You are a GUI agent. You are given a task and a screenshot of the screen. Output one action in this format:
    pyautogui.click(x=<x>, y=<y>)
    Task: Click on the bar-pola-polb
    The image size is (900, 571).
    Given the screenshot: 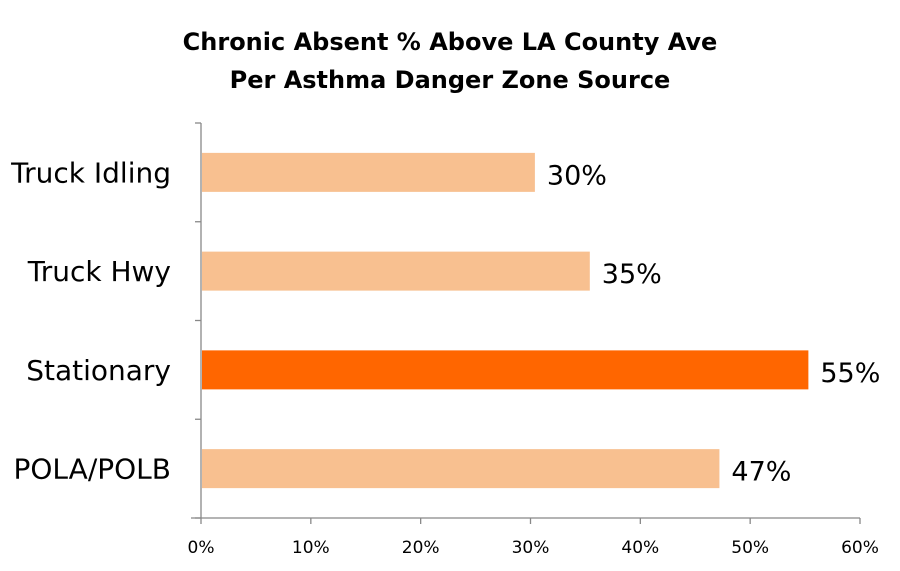 What is the action you would take?
    pyautogui.click(x=461, y=469)
    